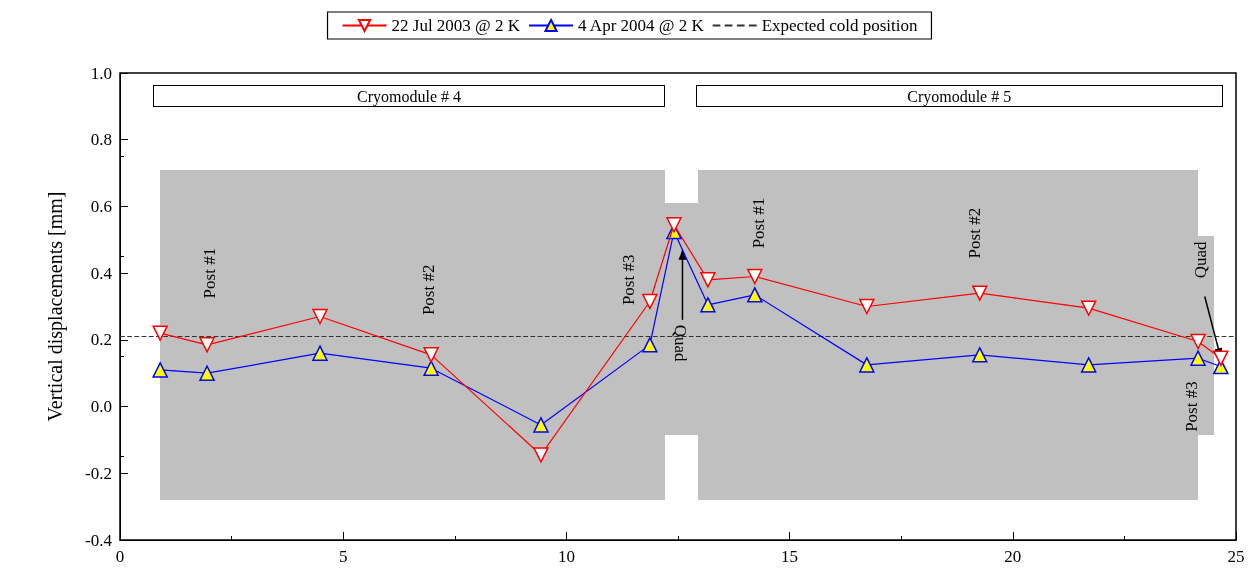 This screenshot has height=588, width=1259. What do you see at coordinates (1013, 556) in the screenshot?
I see `x-tick-label: 20` at bounding box center [1013, 556].